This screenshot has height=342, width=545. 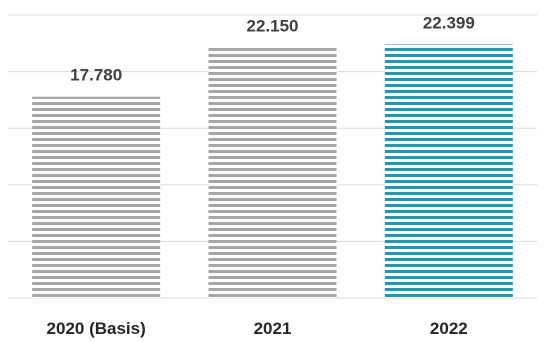 What do you see at coordinates (273, 25) in the screenshot?
I see `value-label-1: 22.150` at bounding box center [273, 25].